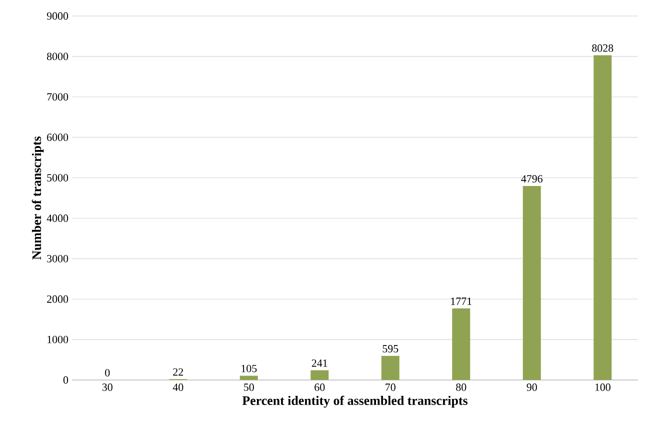  I want to click on x-tick-label: 50, so click(249, 387).